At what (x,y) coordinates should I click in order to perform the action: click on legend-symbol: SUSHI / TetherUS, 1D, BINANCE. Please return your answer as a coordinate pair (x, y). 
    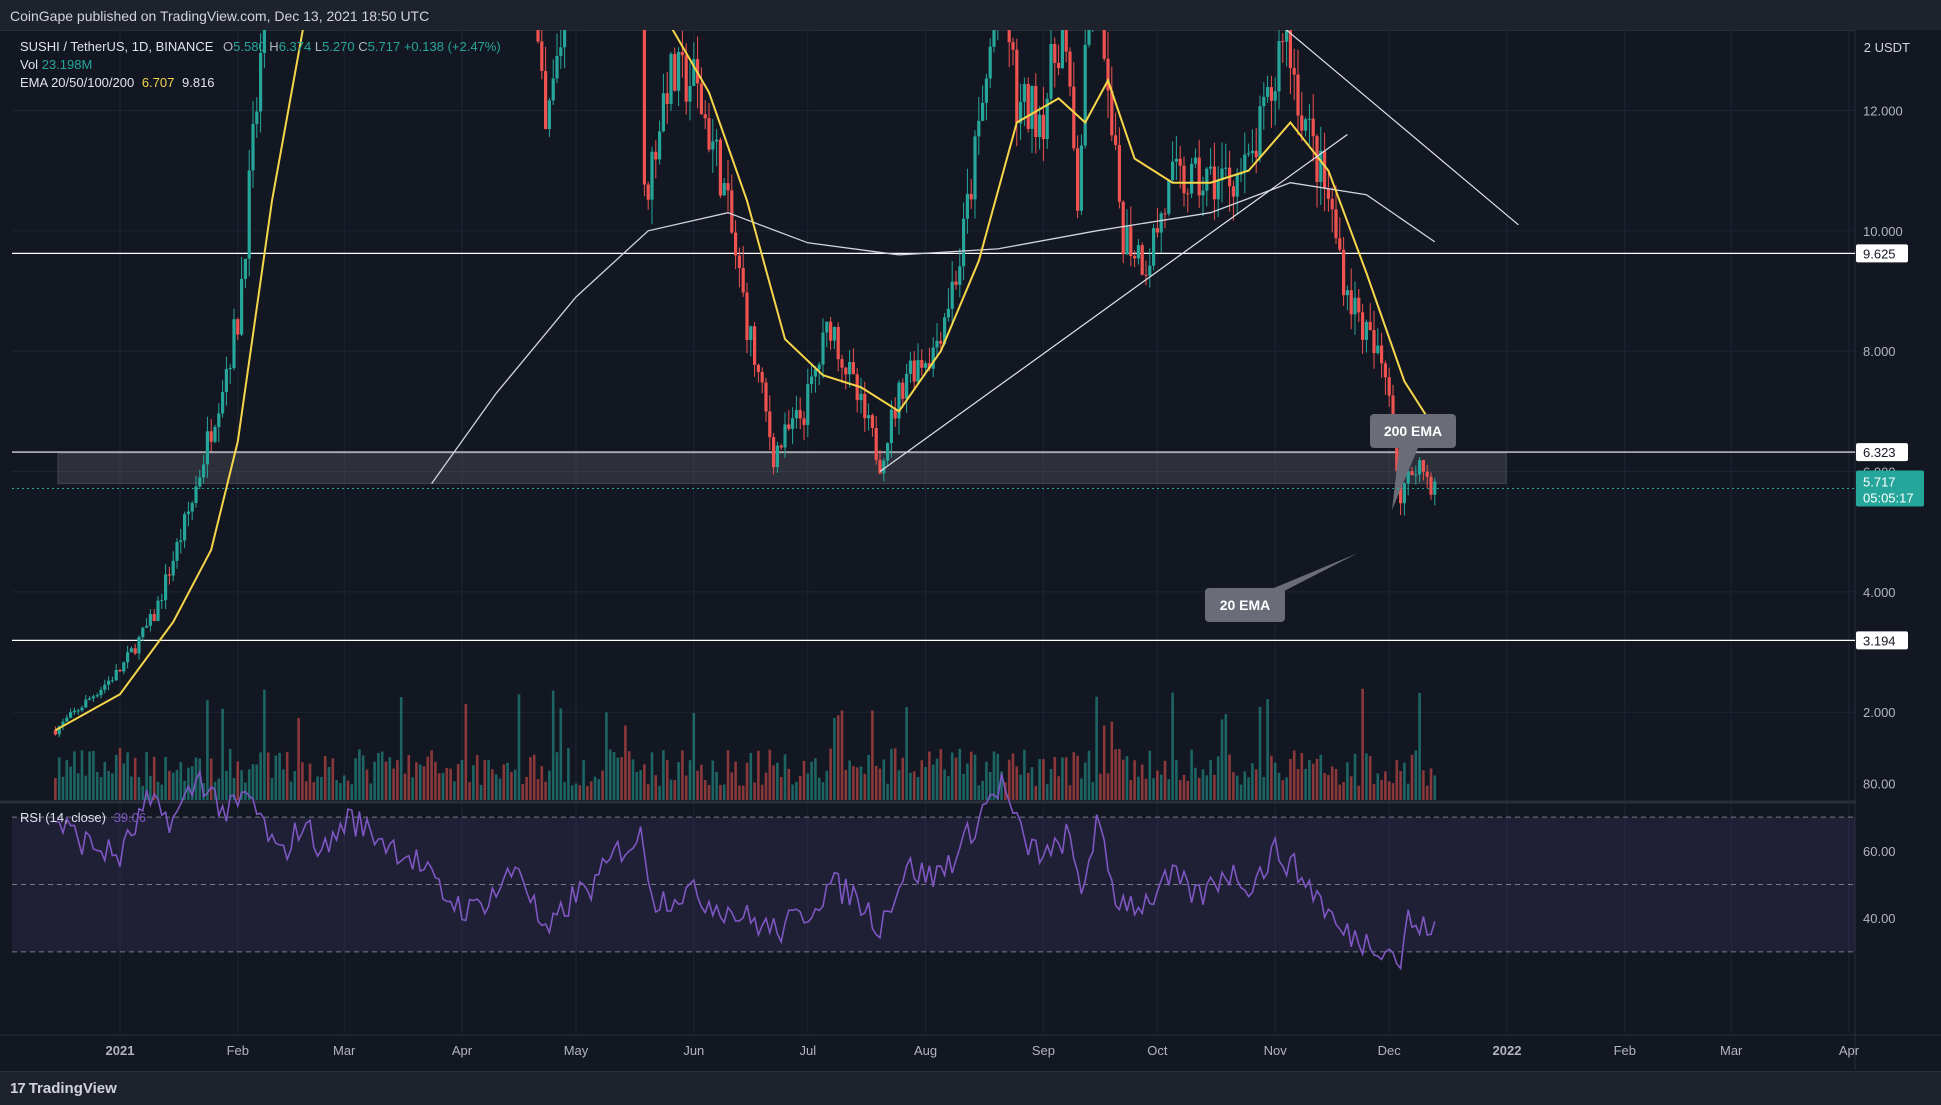
    Looking at the image, I should click on (117, 46).